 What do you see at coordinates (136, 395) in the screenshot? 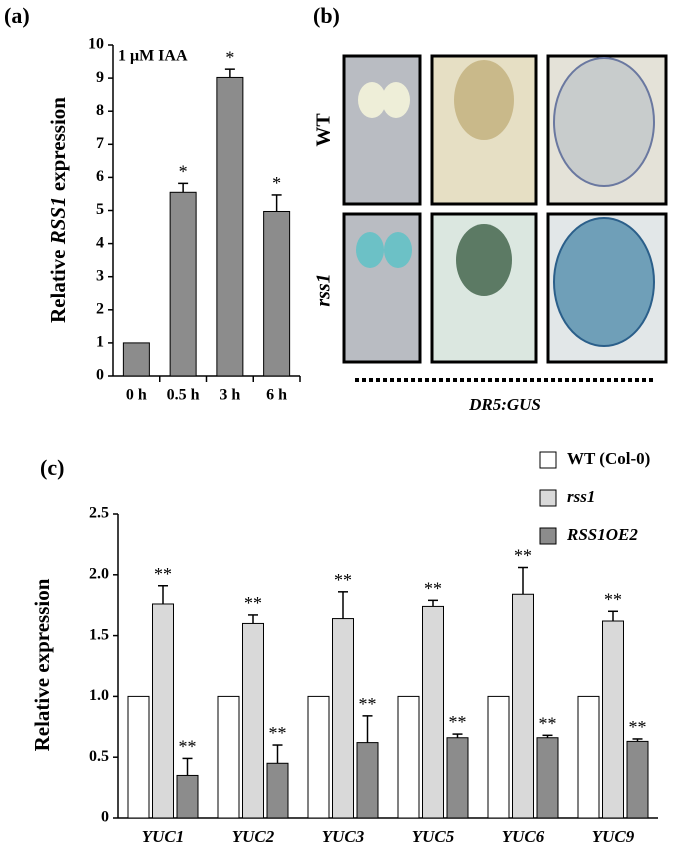
I see `x-tick-label: 0 h` at bounding box center [136, 395].